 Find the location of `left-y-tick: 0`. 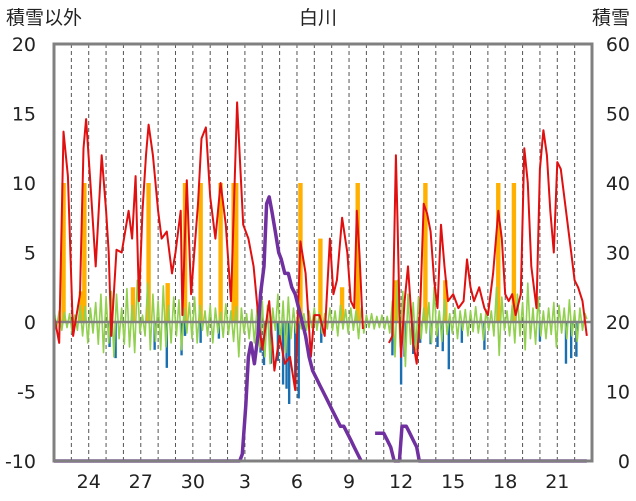

left-y-tick: 0 is located at coordinates (30, 323).